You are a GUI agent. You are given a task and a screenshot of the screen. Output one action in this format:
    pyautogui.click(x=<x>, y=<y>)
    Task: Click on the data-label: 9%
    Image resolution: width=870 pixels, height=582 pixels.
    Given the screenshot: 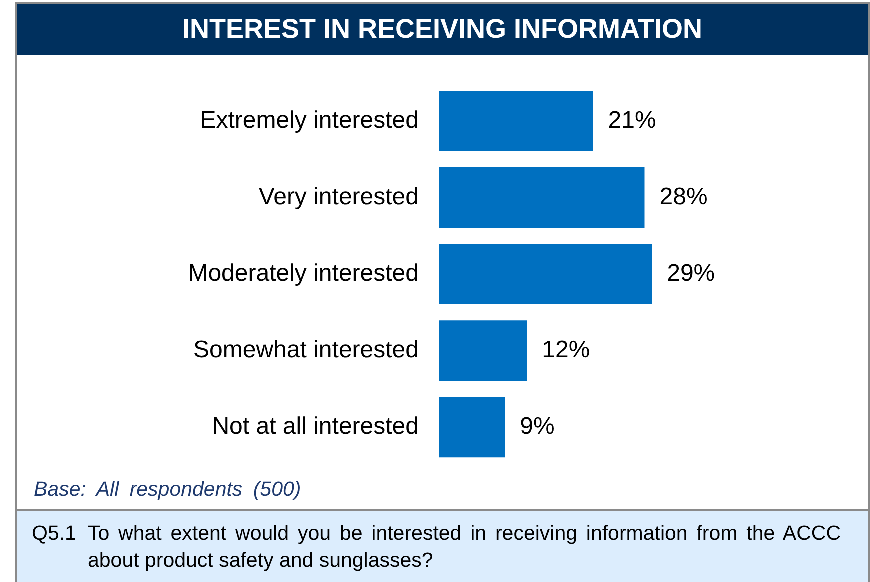 What is the action you would take?
    pyautogui.click(x=537, y=426)
    